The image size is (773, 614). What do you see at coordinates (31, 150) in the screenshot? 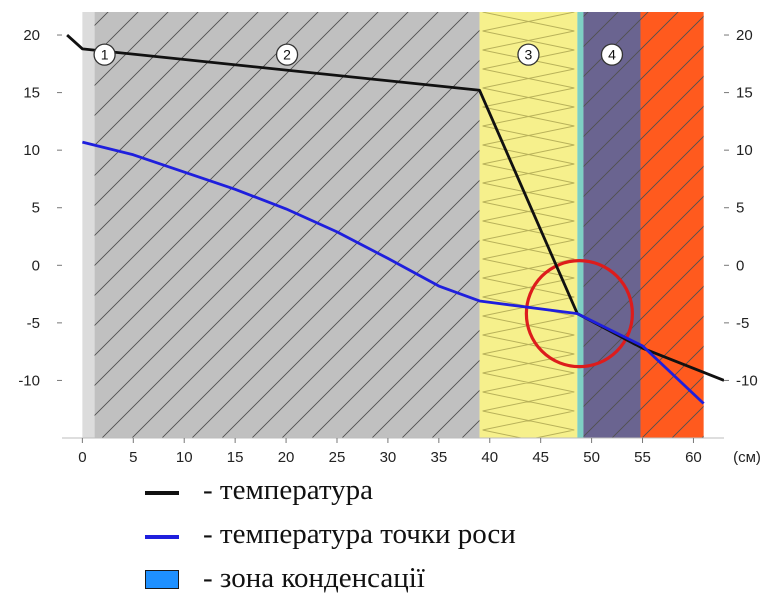
I see `y-tick-label-left: 10` at bounding box center [31, 150].